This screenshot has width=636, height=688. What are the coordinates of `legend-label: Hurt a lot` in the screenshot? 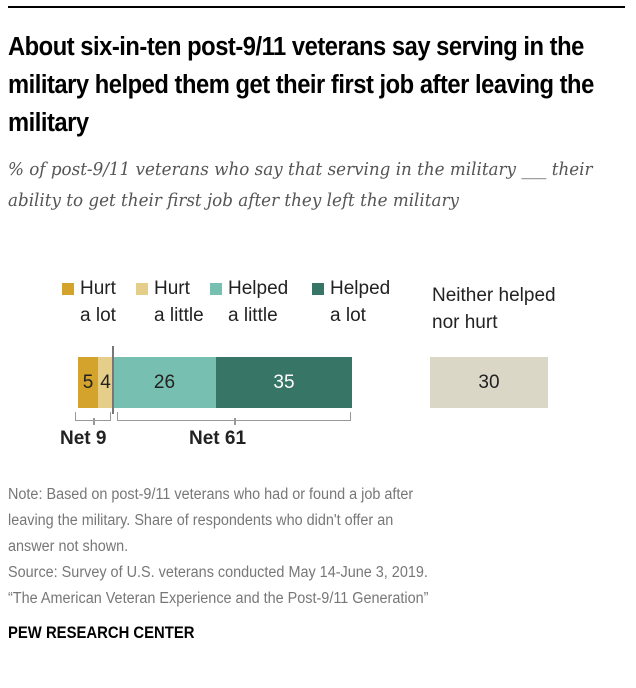 It's located at (98, 302).